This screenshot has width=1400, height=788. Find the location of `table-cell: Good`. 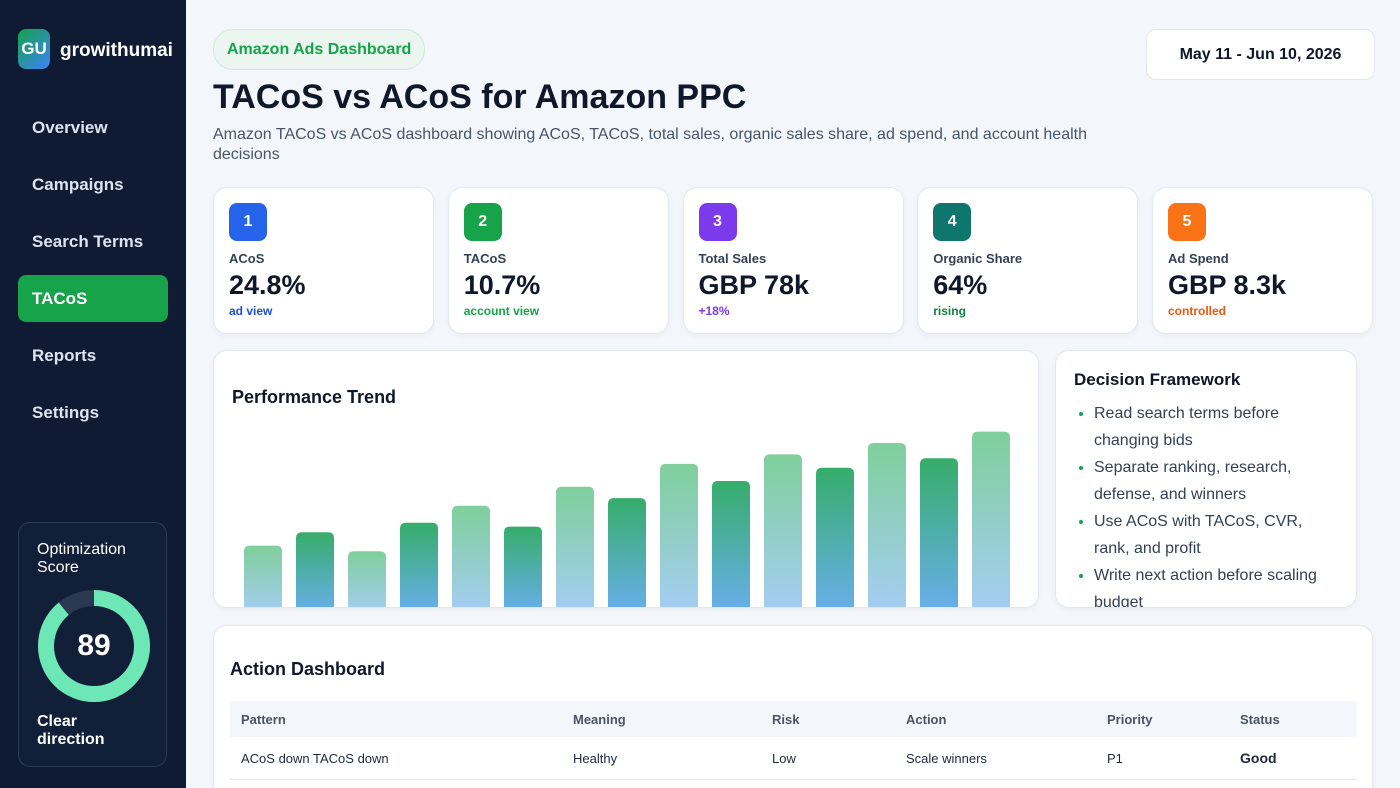

table-cell: Good is located at coordinates (1258, 758).